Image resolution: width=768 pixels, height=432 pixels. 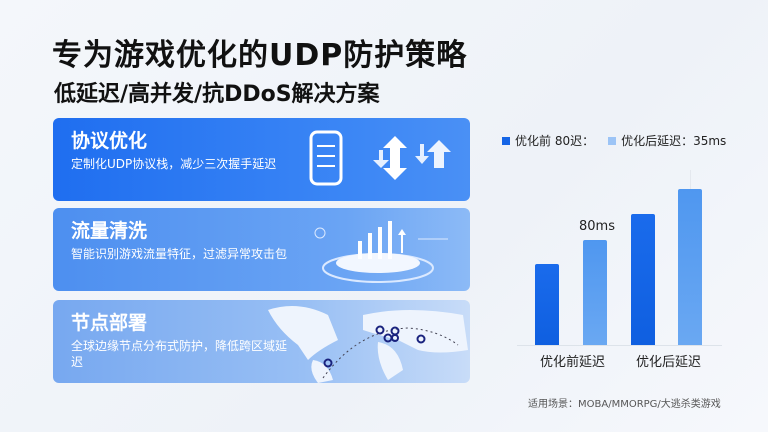 I want to click on card-node-deployment: 节点部署 全球边缘节点分布式防护，降低跨区域延迟, so click(x=261, y=341).